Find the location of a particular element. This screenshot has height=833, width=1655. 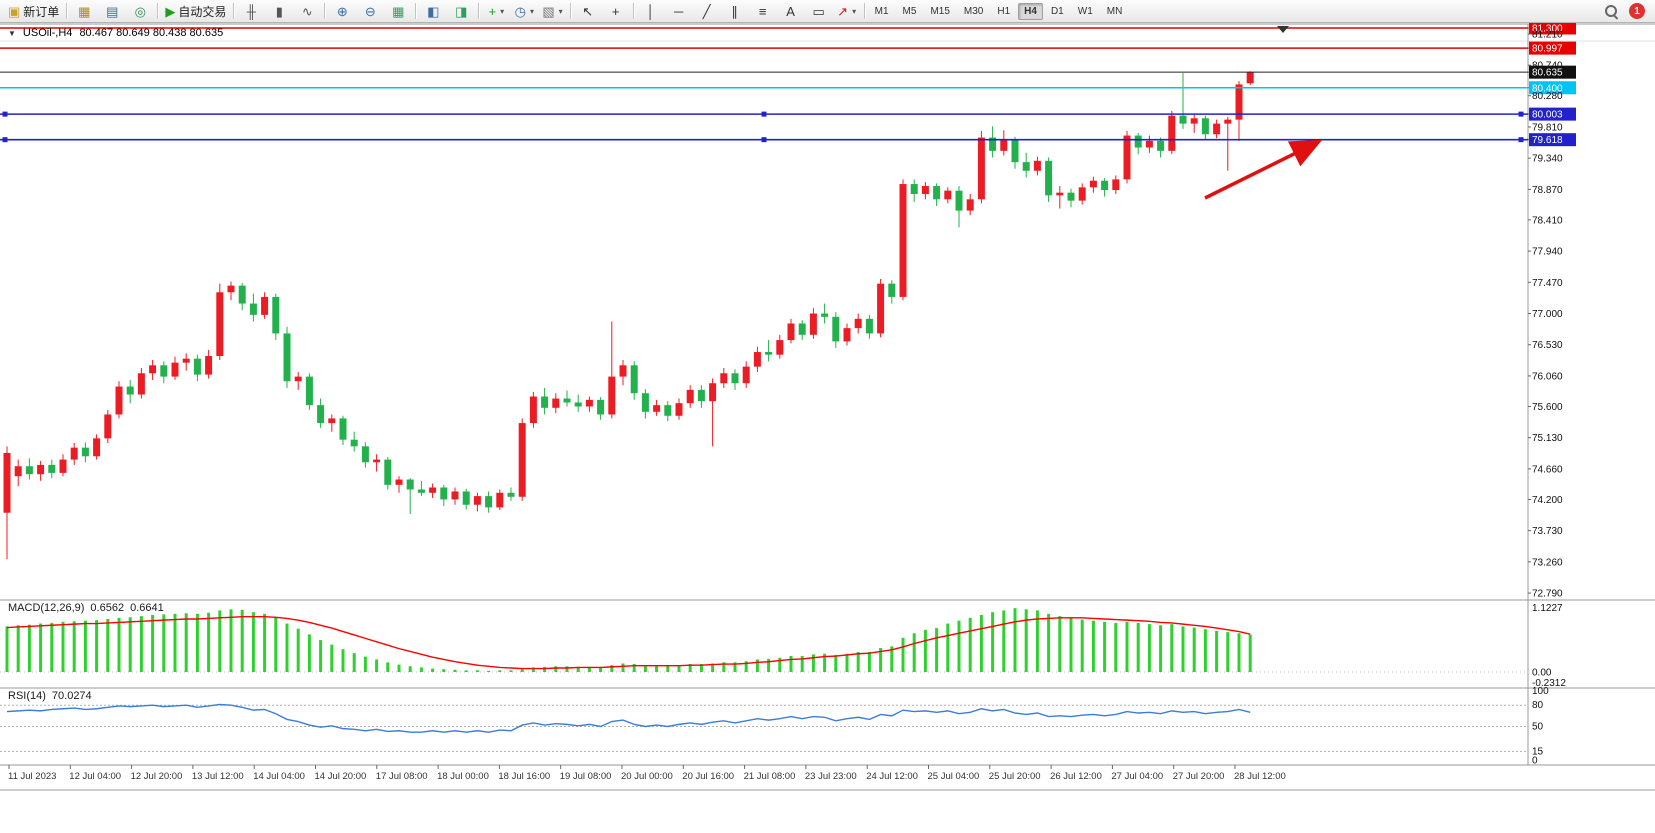

timeframe-w1-button: W1 is located at coordinates (1085, 11).